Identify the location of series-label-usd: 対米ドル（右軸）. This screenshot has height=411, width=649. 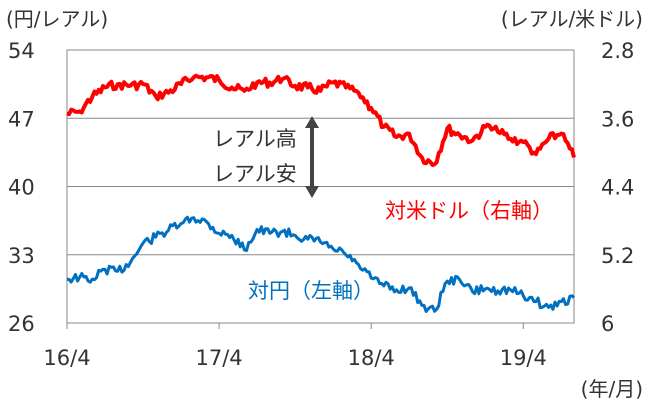
(469, 211).